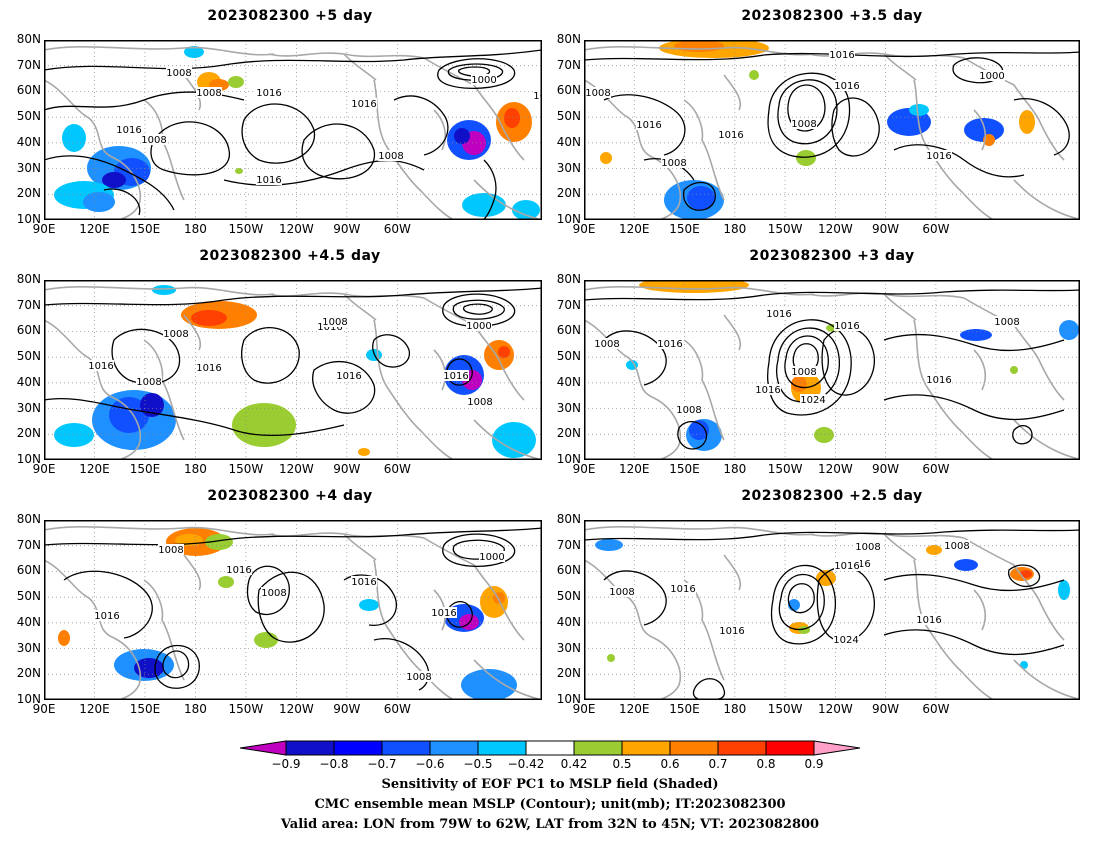 The height and width of the screenshot is (850, 1100). I want to click on lat-tick-label: 80N, so click(28, 519).